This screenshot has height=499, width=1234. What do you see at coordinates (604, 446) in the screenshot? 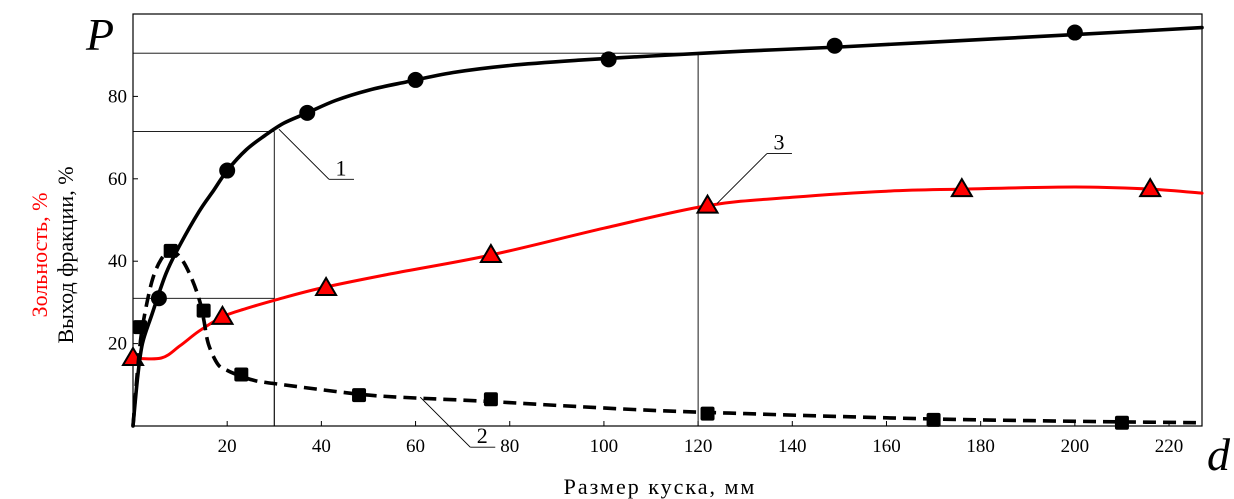
I see `x-tick-label: 100` at bounding box center [604, 446].